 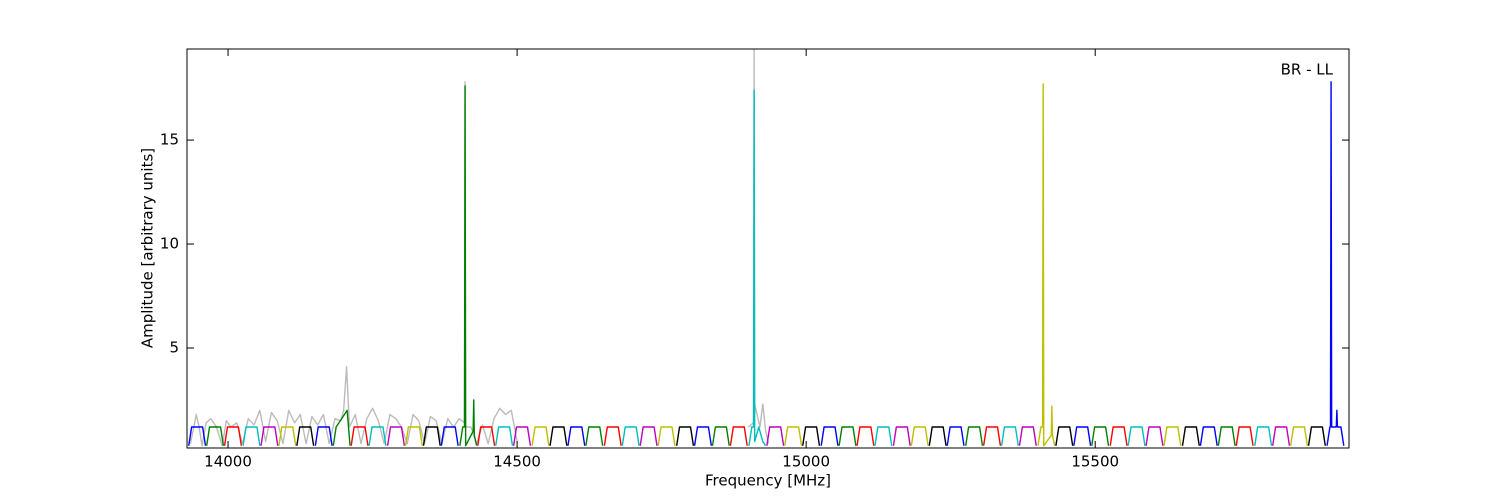 I want to click on x-tick-label: 14500, so click(x=517, y=462).